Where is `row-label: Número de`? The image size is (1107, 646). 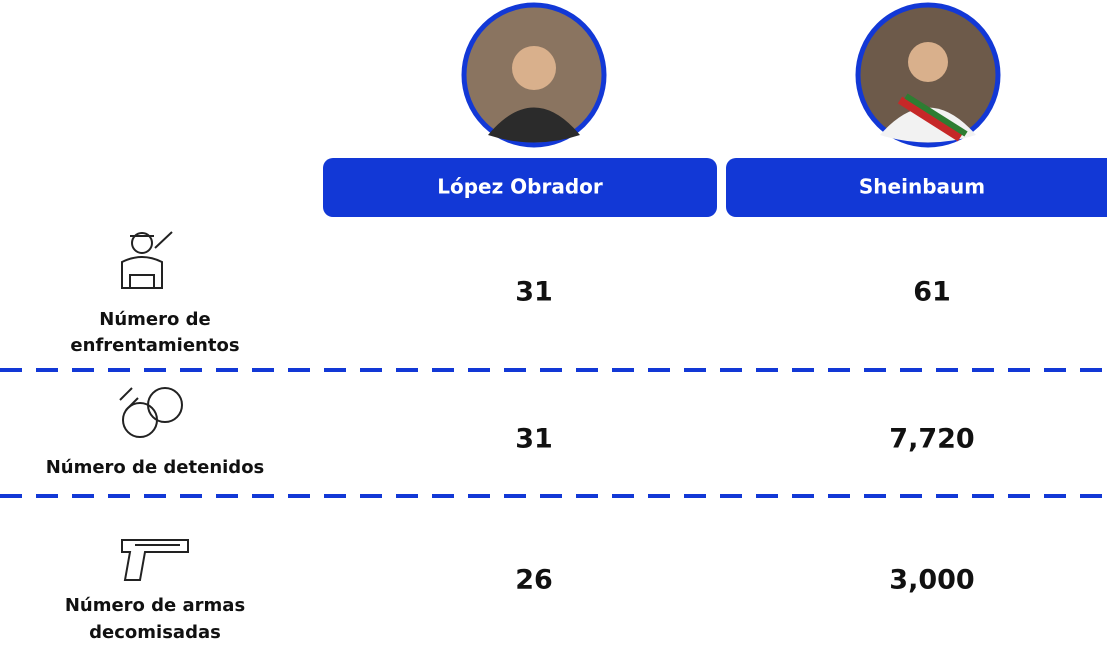 row-label: Número de is located at coordinates (154, 319).